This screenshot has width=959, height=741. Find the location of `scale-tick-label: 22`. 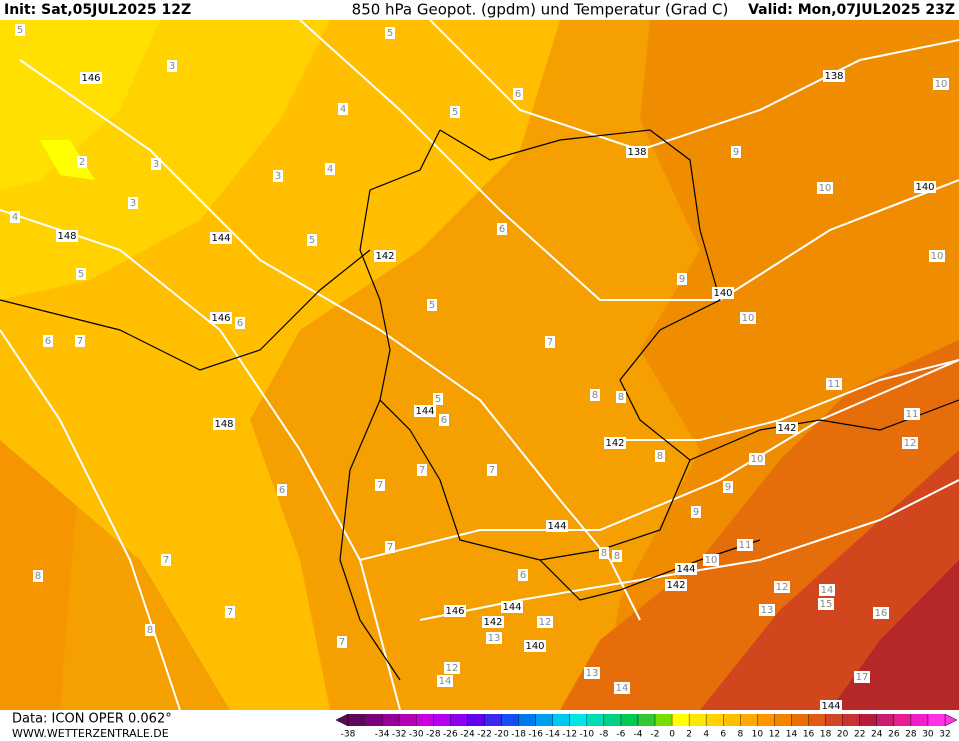

scale-tick-label: 22 is located at coordinates (859, 735).